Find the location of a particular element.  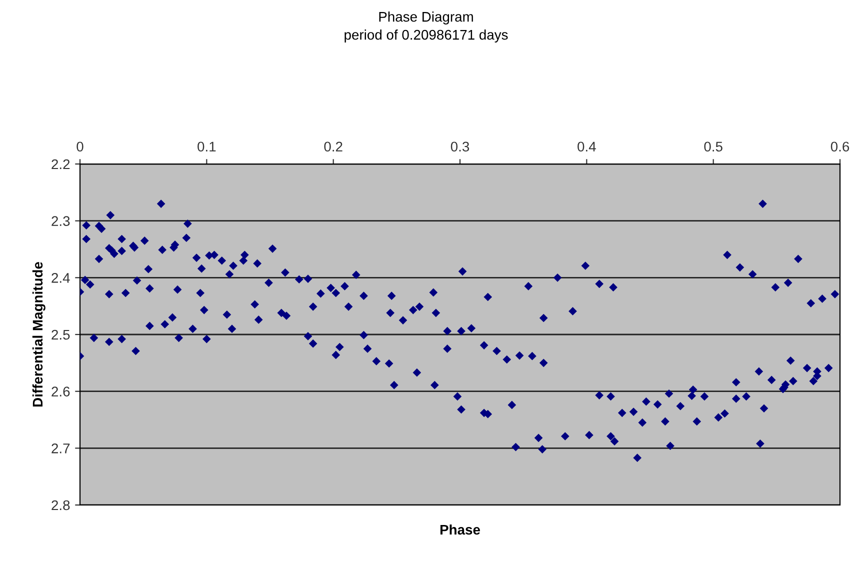

x-tick-label: 0.5 is located at coordinates (713, 147).